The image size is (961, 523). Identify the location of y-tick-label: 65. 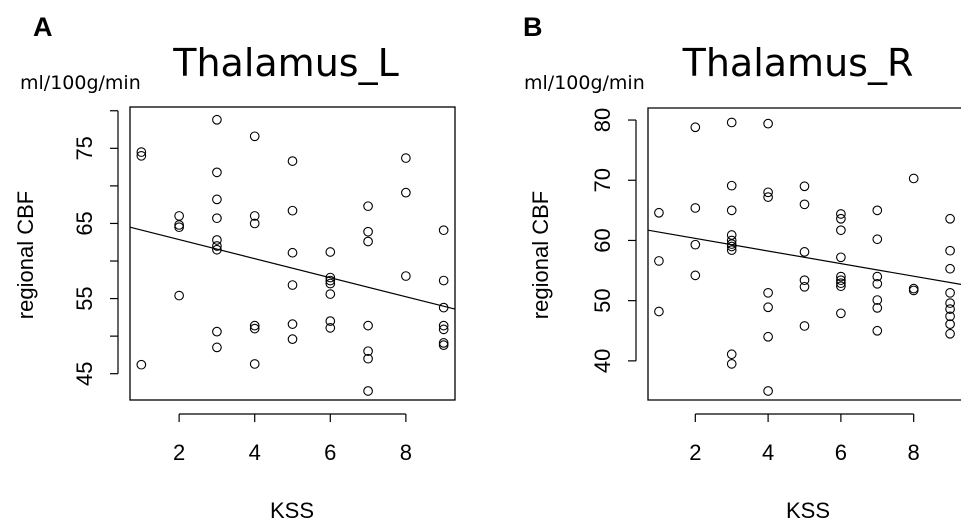
(84, 223).